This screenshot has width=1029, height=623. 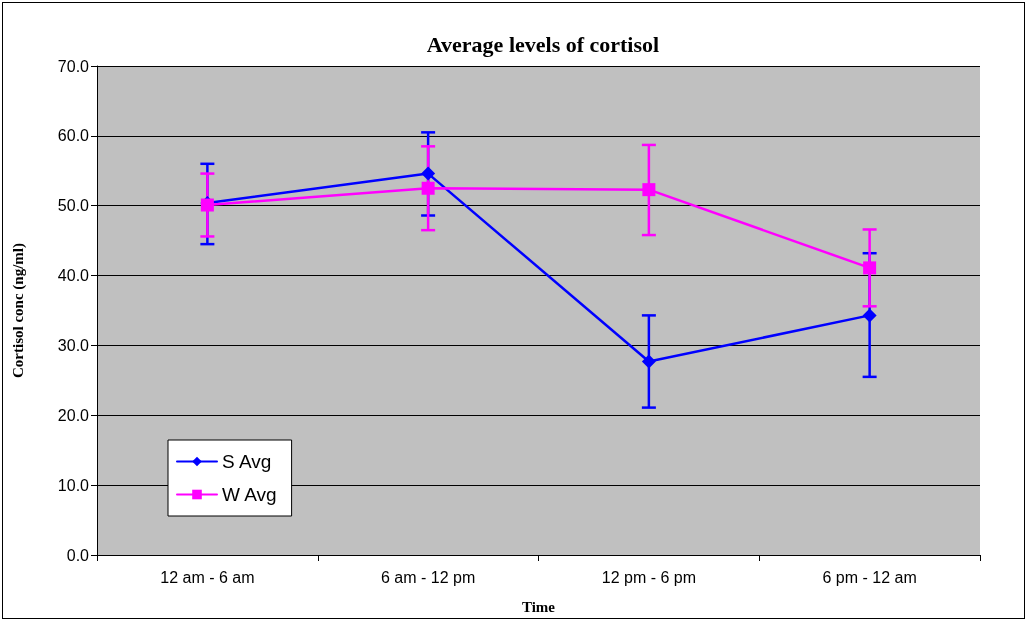 I want to click on y-tick-label: 0.0, so click(x=78, y=555).